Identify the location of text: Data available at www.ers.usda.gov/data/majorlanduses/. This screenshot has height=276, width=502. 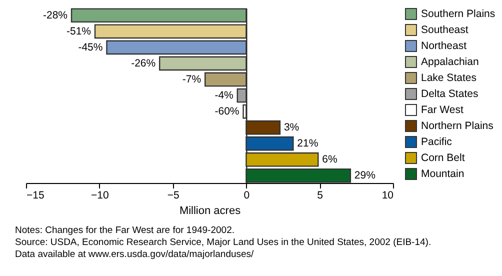
(134, 254).